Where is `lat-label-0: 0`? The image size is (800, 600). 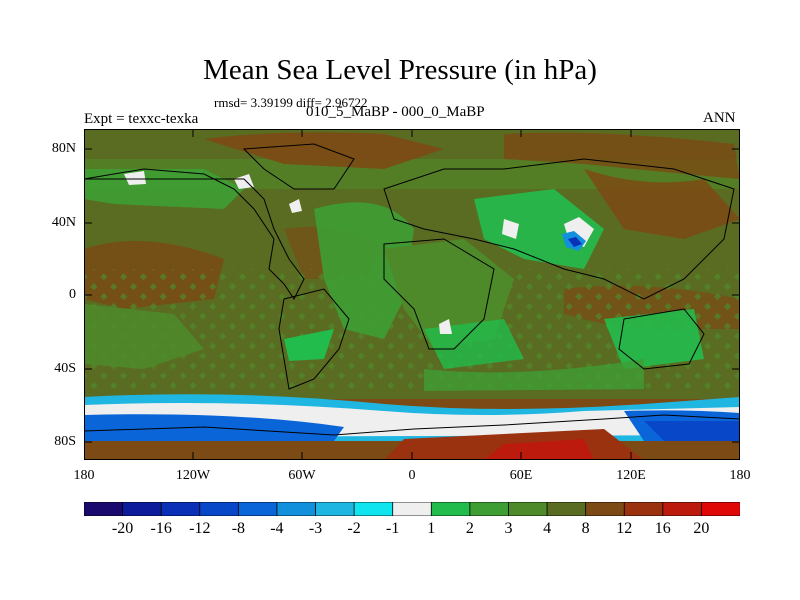 lat-label-0: 0 is located at coordinates (72, 294).